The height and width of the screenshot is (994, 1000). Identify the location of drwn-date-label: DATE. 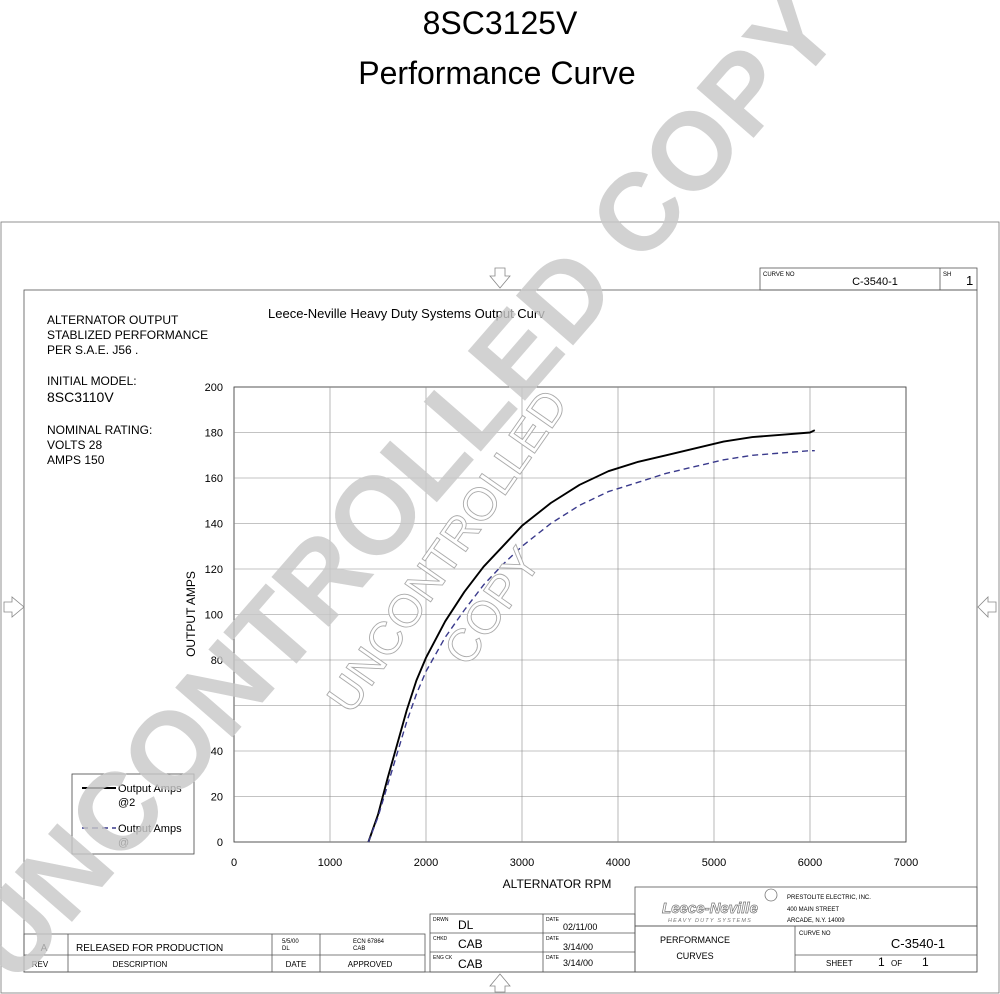
(553, 920).